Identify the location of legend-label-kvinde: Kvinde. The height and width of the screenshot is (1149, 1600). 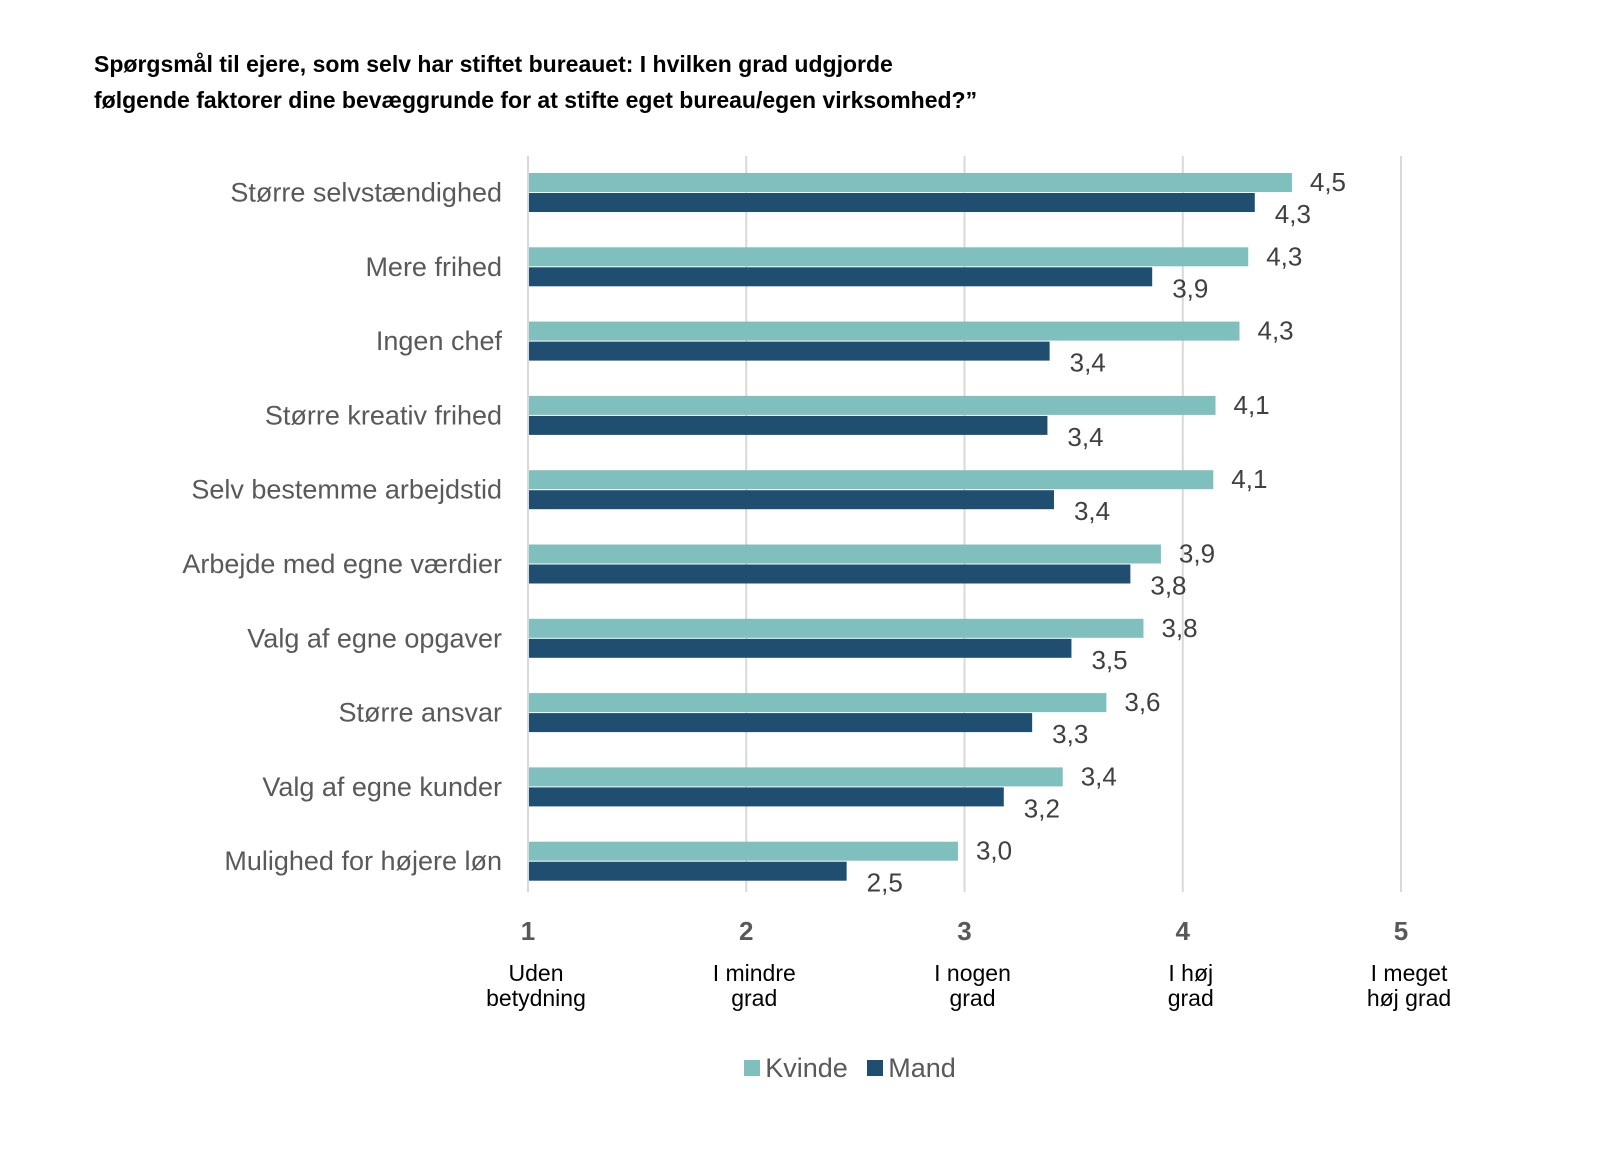
(806, 1067).